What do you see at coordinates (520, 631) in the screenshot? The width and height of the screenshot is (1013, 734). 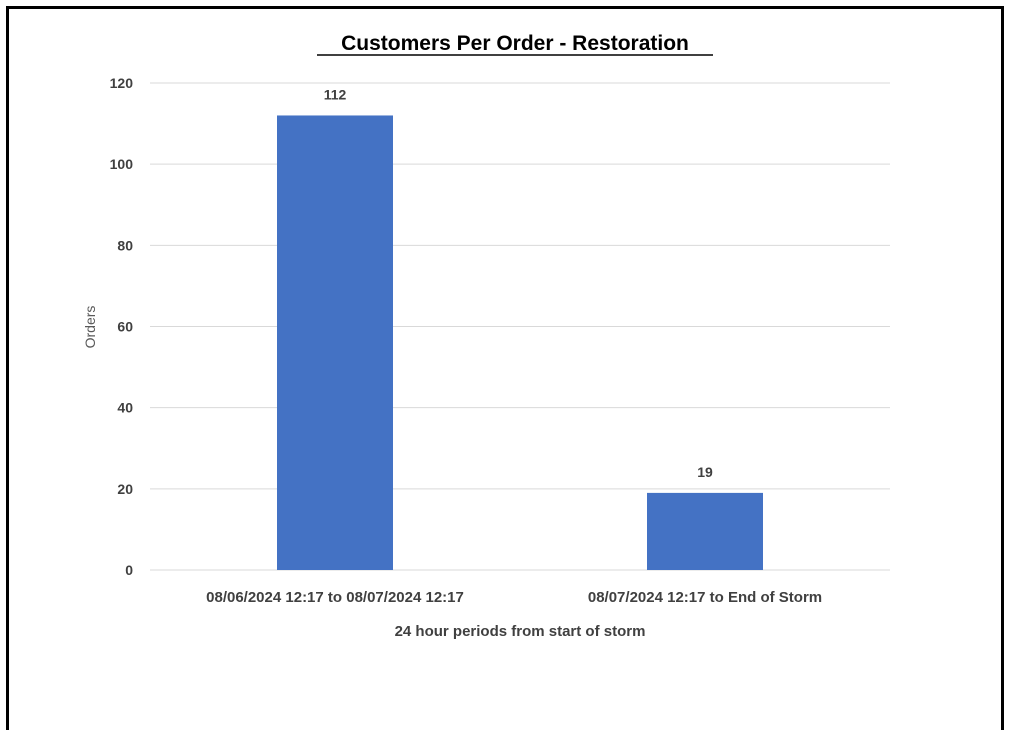 I see `x-axis-title: 24 hour periods from start of storm` at bounding box center [520, 631].